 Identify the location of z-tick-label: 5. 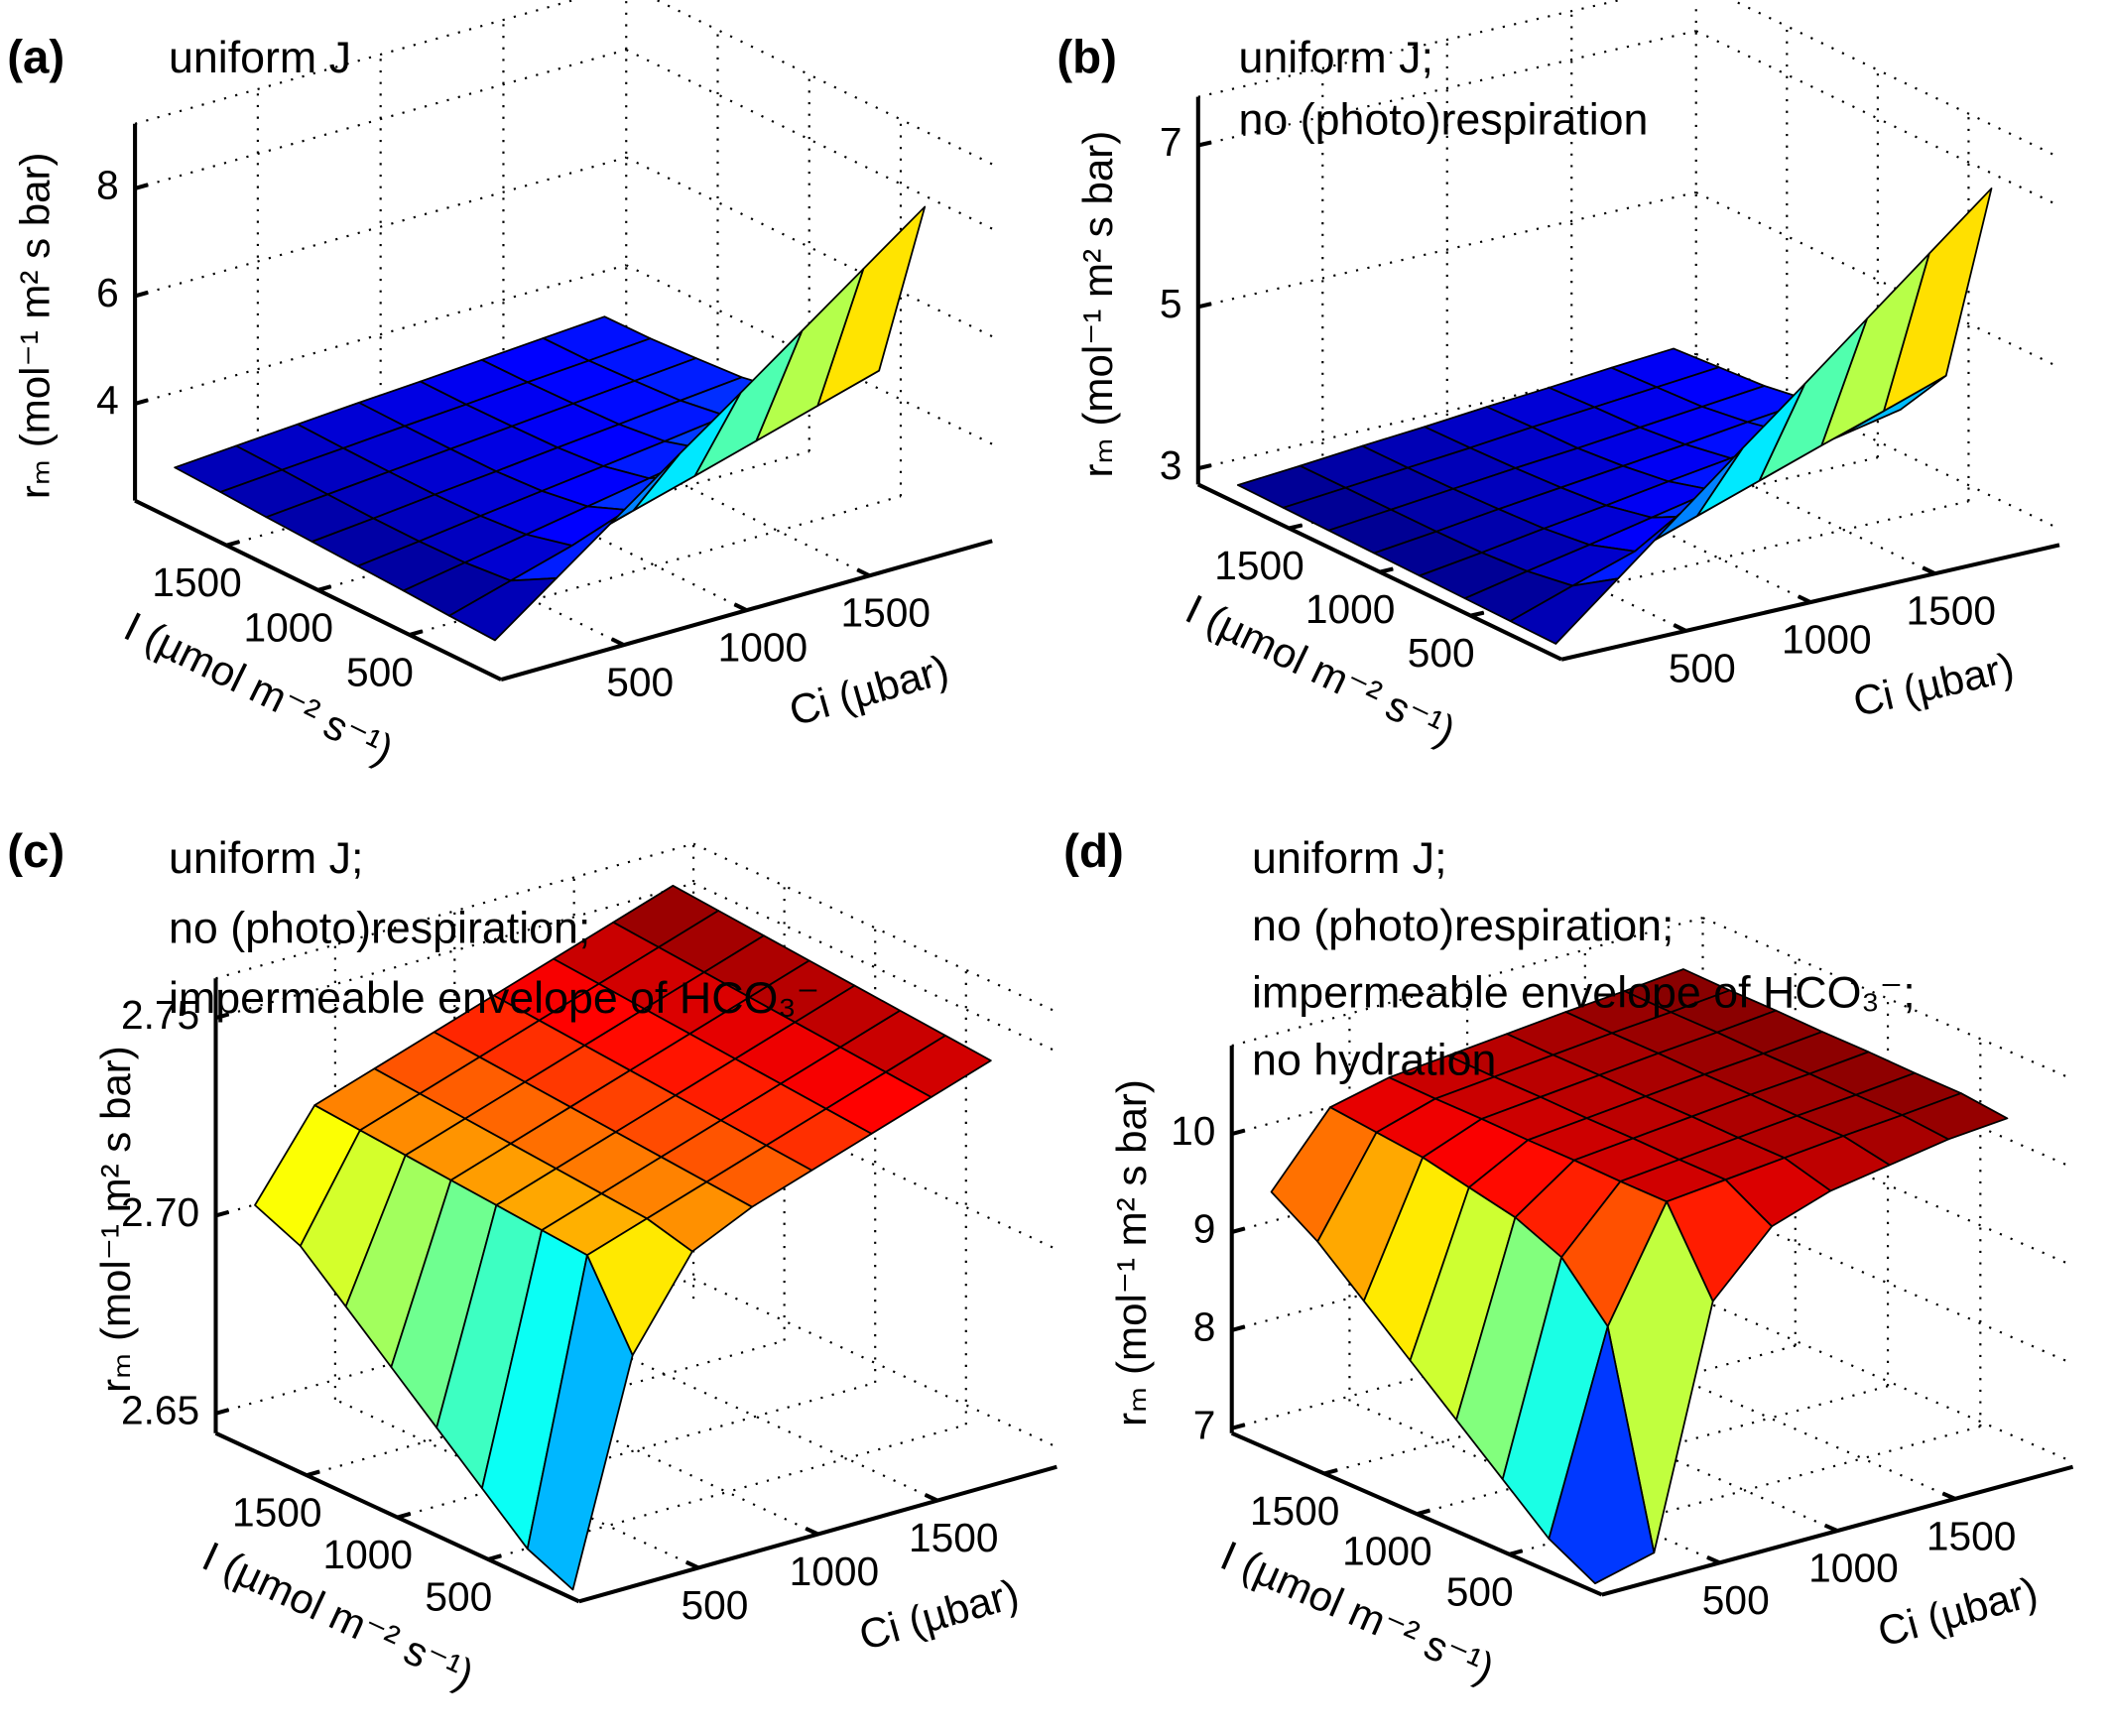
(1171, 303).